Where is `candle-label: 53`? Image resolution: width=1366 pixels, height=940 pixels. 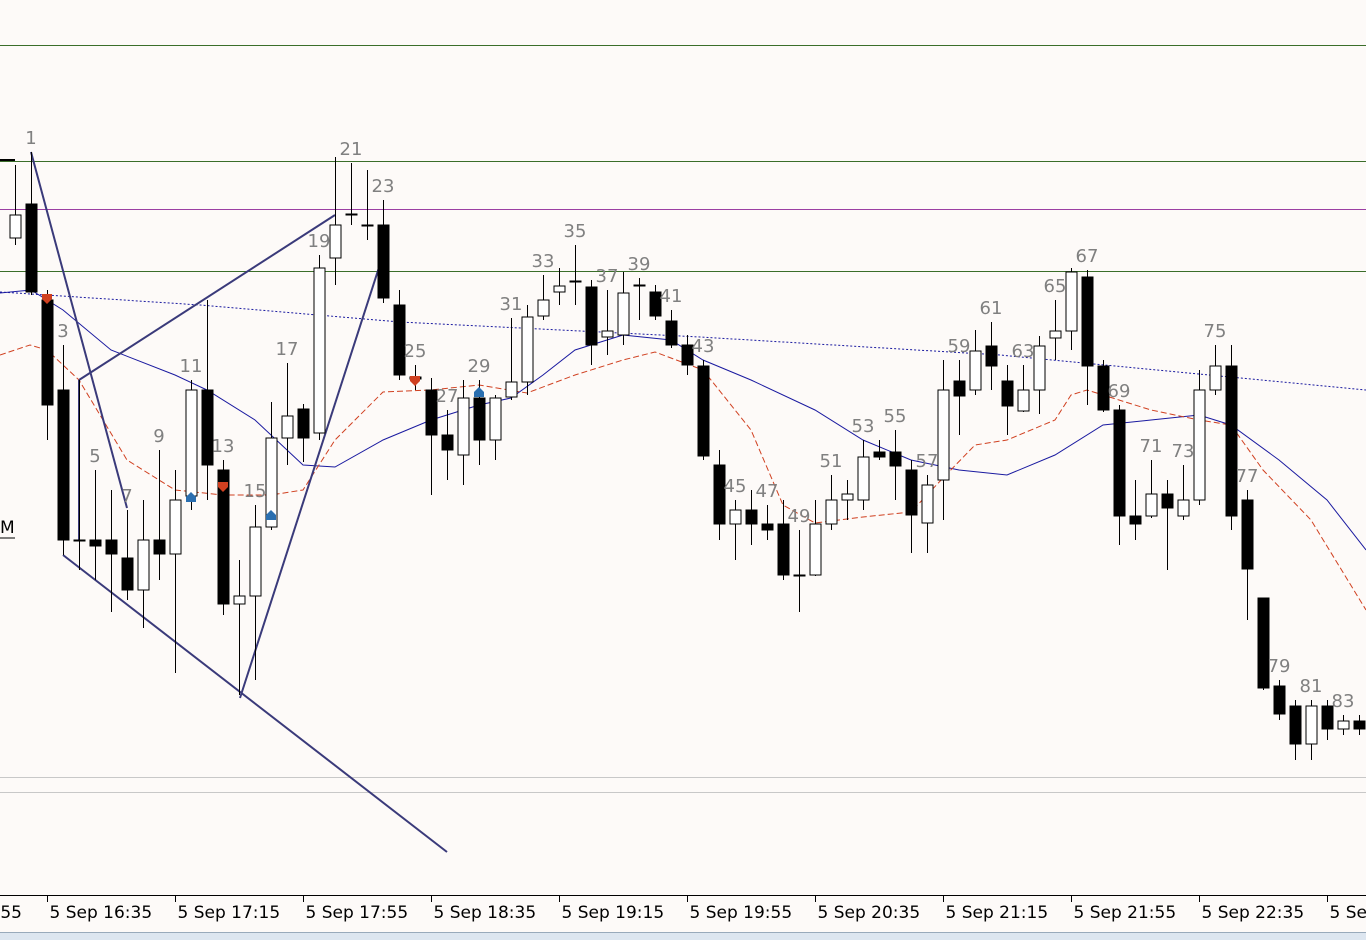
candle-label: 53 is located at coordinates (863, 426).